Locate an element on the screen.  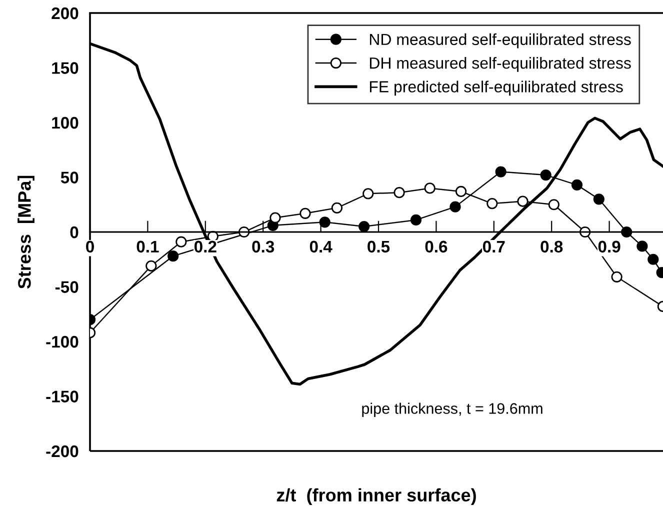
x-tick-label: 0.1 is located at coordinates (147, 246).